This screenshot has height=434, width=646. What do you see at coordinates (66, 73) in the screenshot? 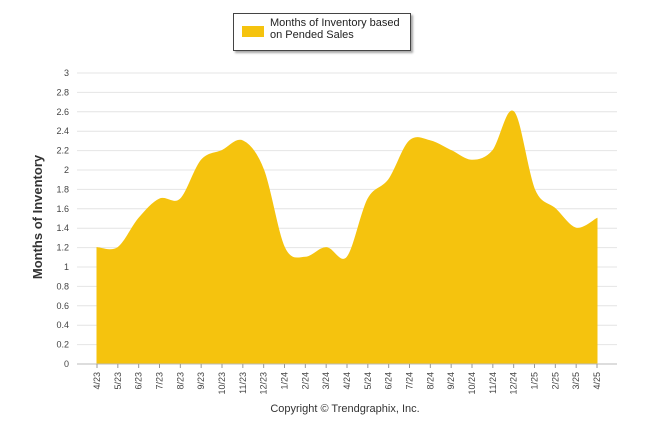
I see `y-tick-label: 3` at bounding box center [66, 73].